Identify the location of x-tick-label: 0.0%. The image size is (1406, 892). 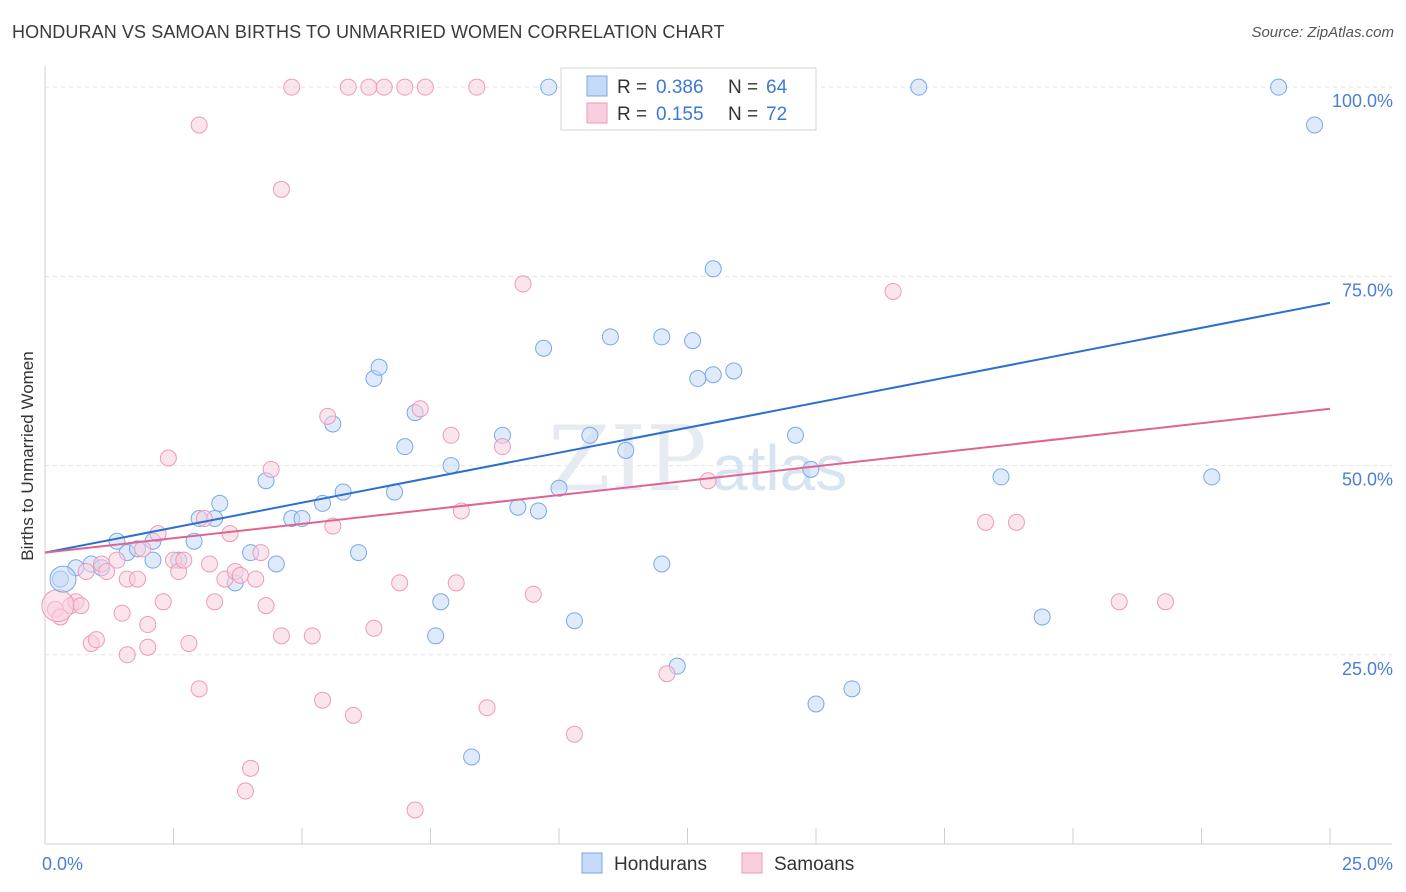
(62, 864).